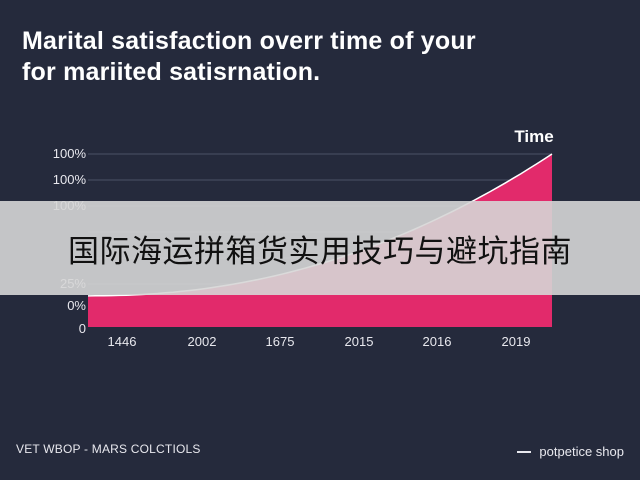 The image size is (640, 480). Describe the element at coordinates (359, 341) in the screenshot. I see `x-tick-label: 2015` at that location.